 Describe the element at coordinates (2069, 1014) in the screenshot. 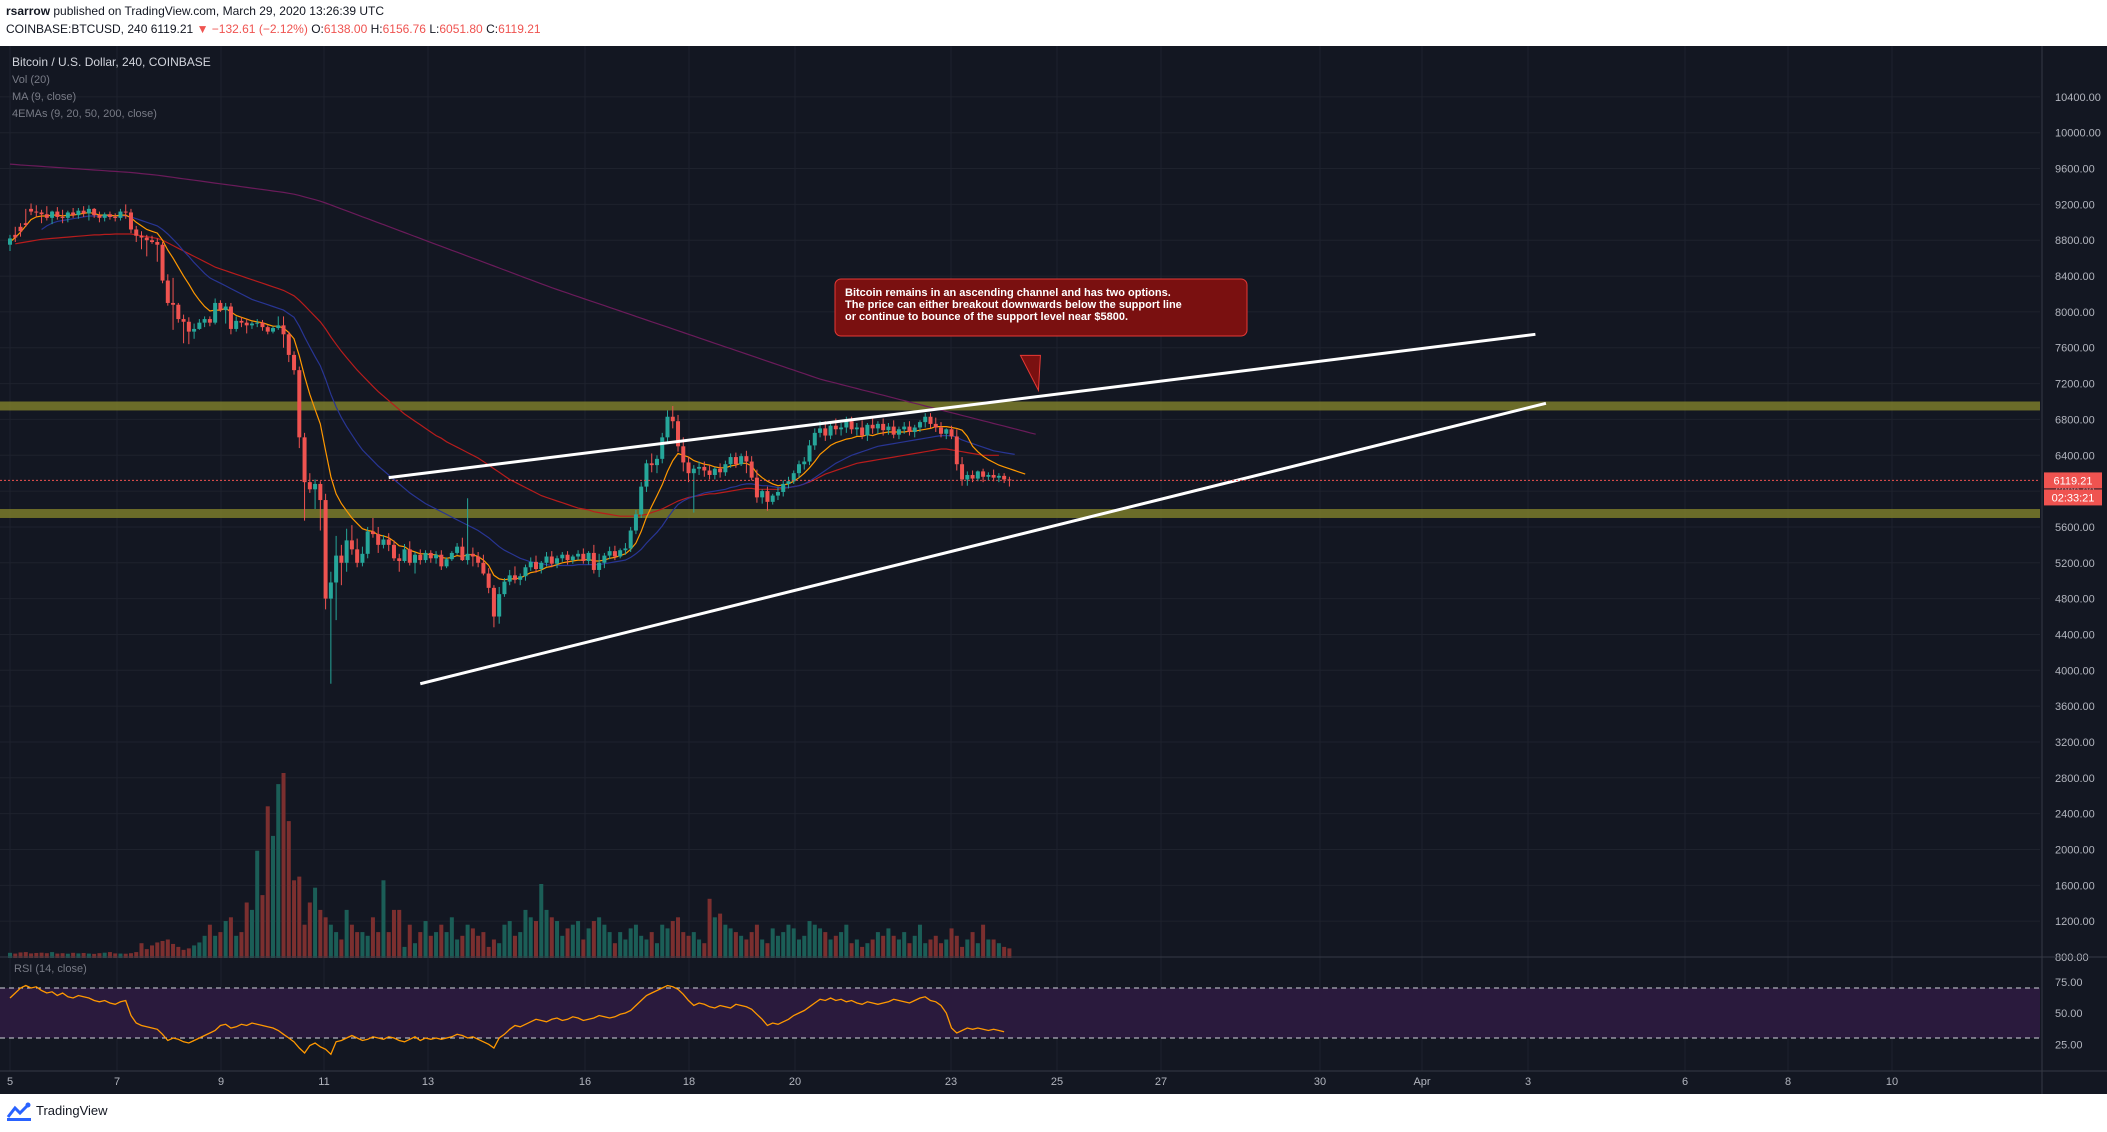

I see `rsi-tick-label: 50.00` at that location.